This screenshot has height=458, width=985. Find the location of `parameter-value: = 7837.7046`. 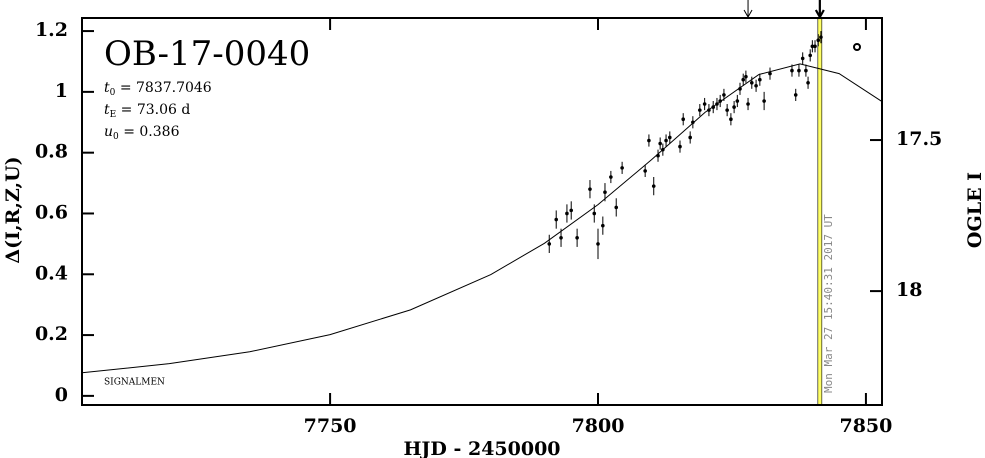

parameter-value: = 7837.7046 is located at coordinates (163, 88).